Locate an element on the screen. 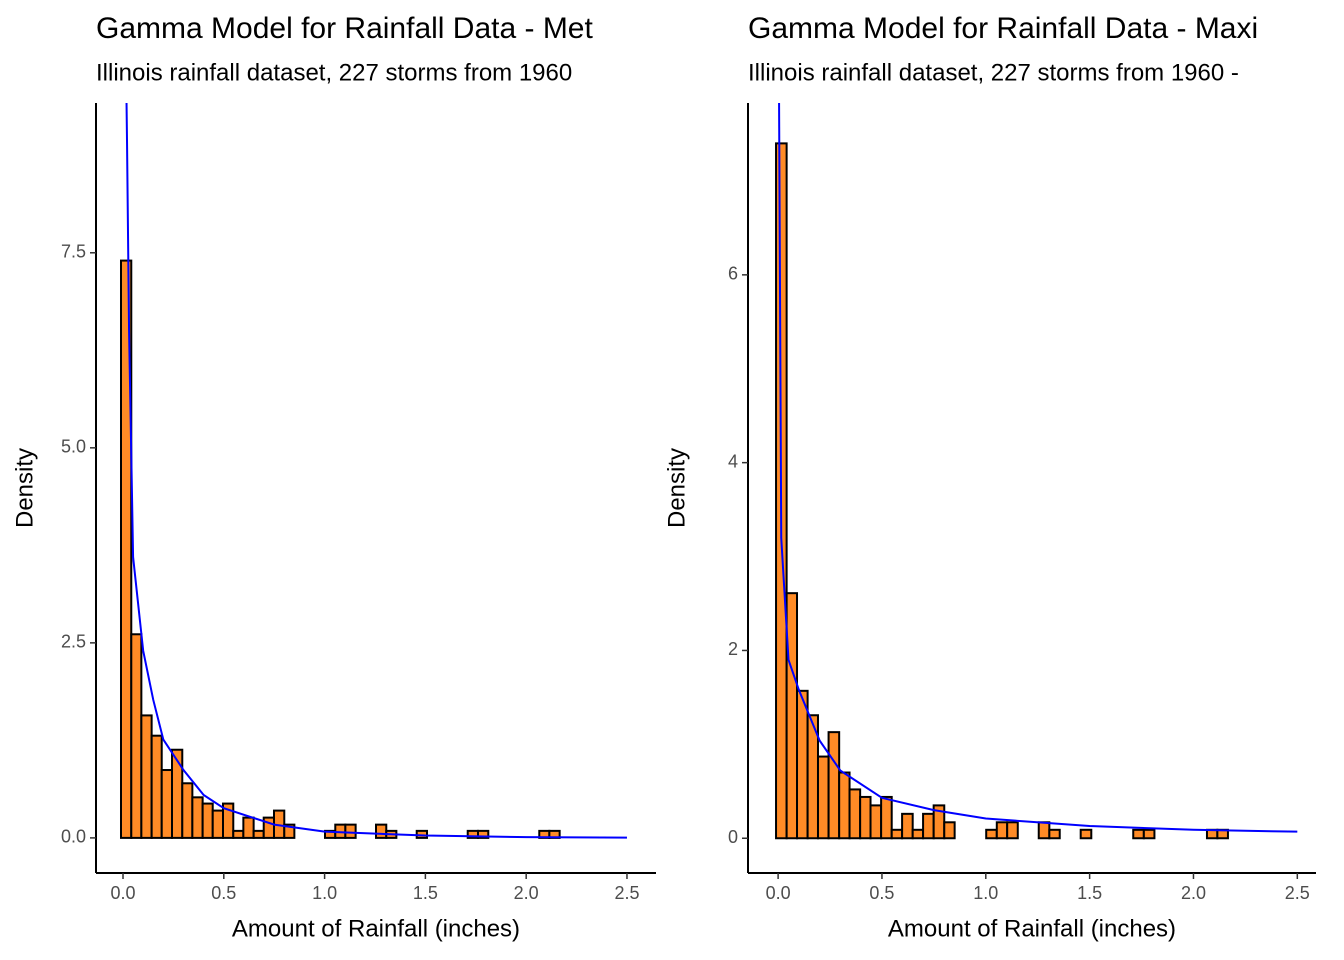 The height and width of the screenshot is (960, 1344). chart-title: Gamma Model for Rainfall Data - Met is located at coordinates (344, 28).